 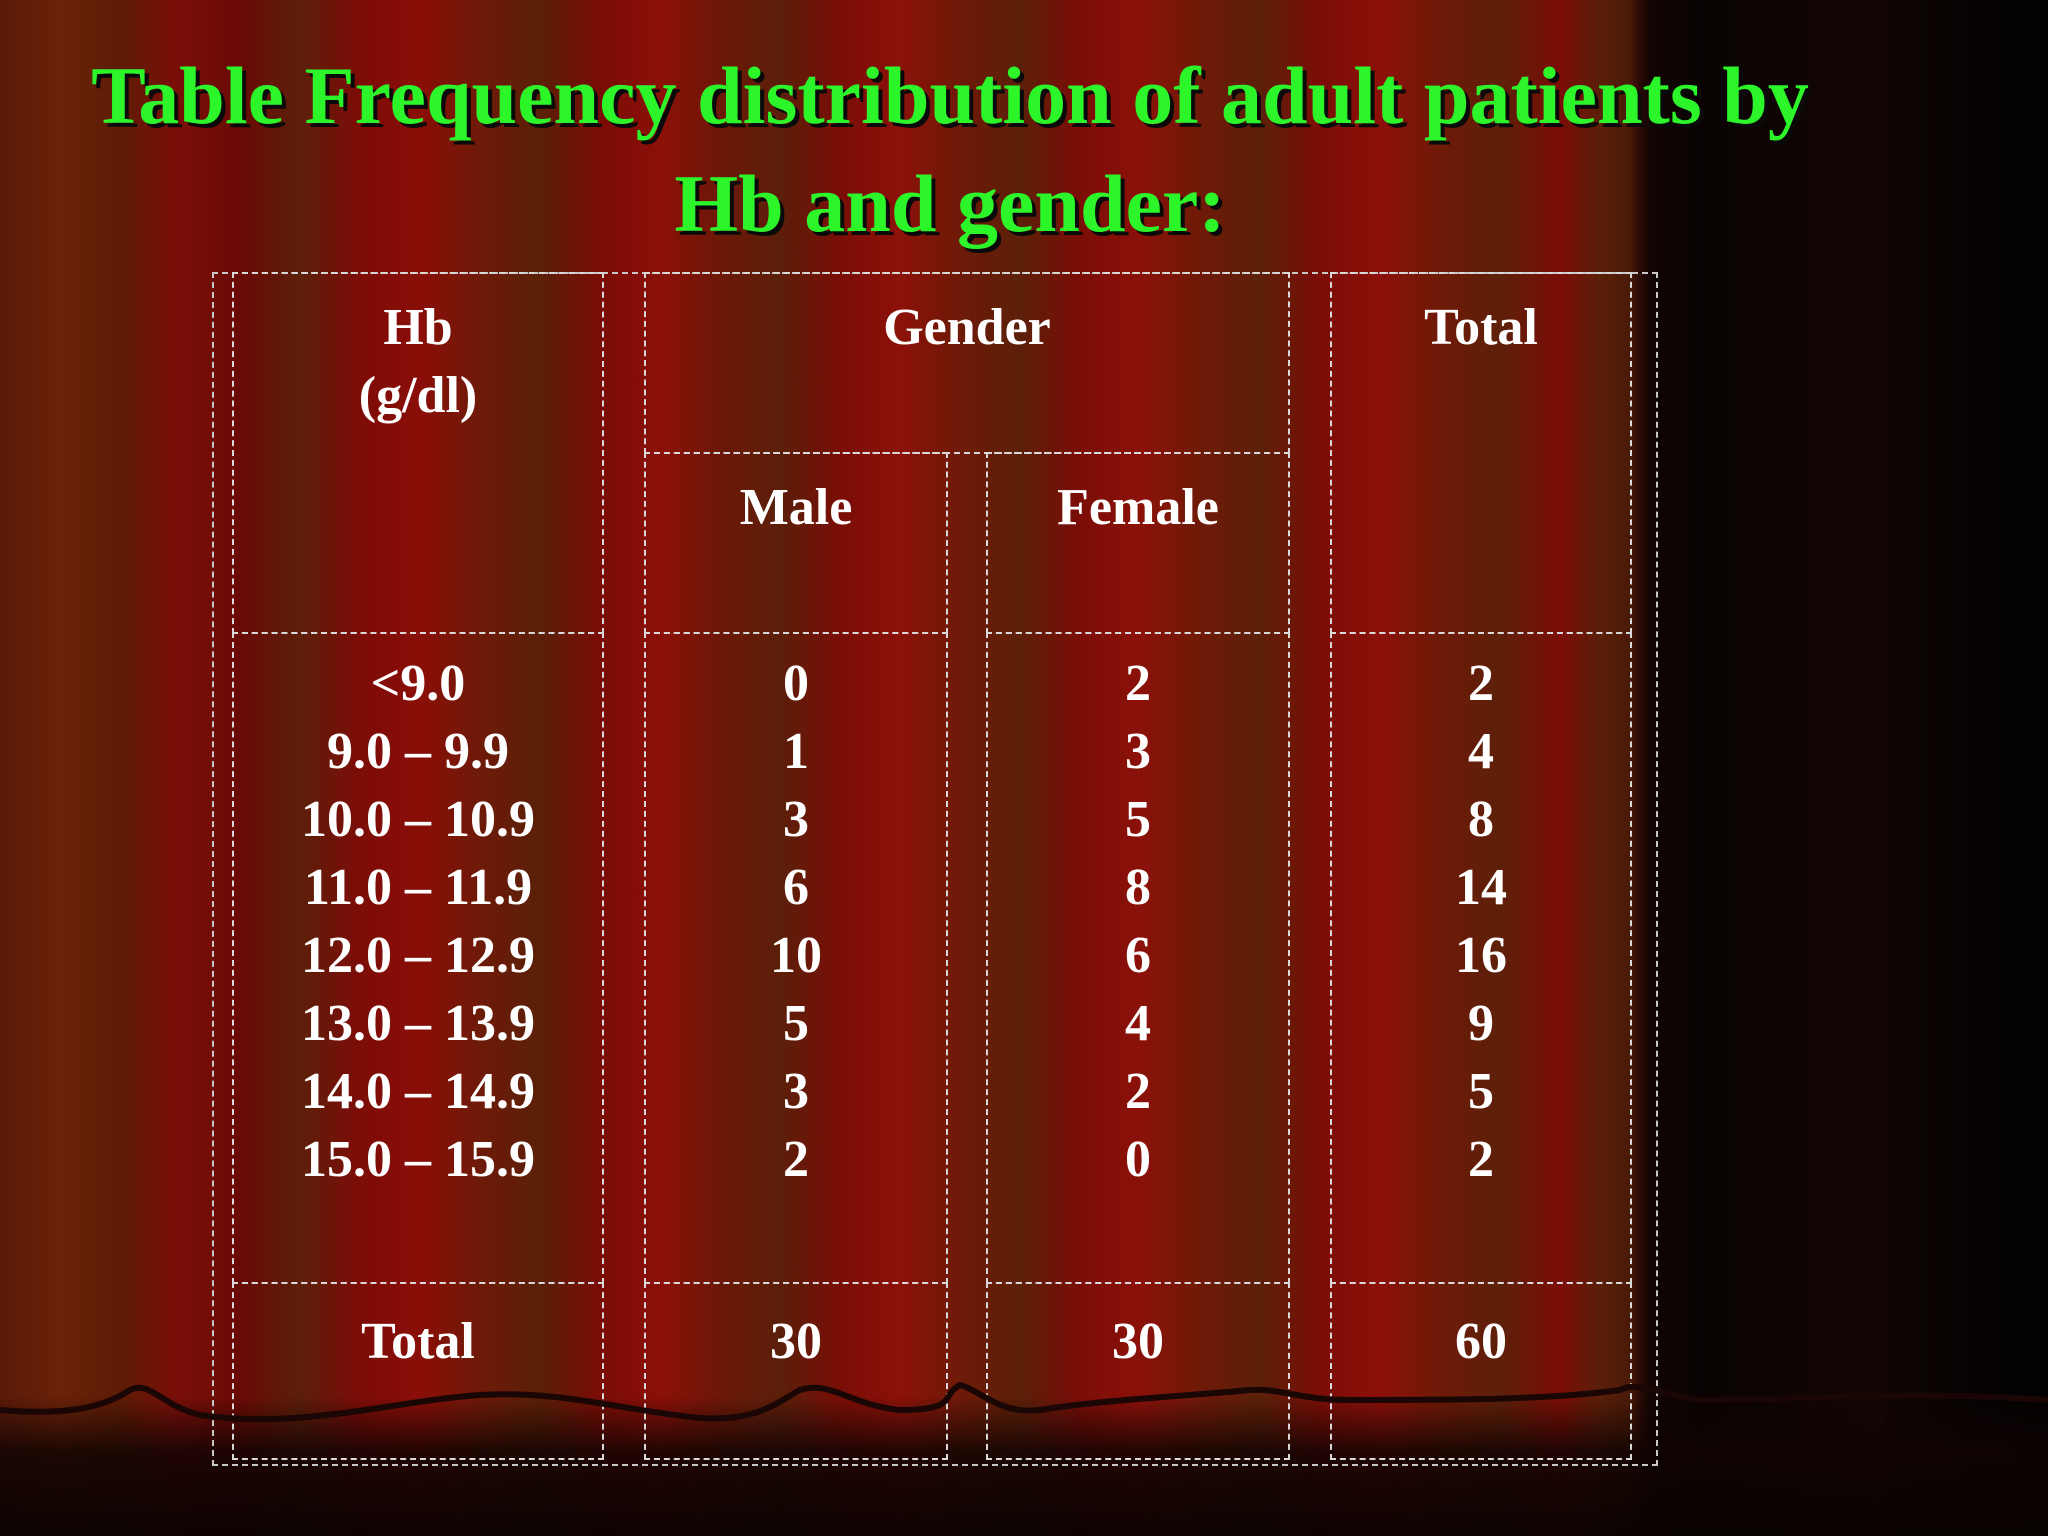 I want to click on row-total: 4, so click(x=1481, y=751).